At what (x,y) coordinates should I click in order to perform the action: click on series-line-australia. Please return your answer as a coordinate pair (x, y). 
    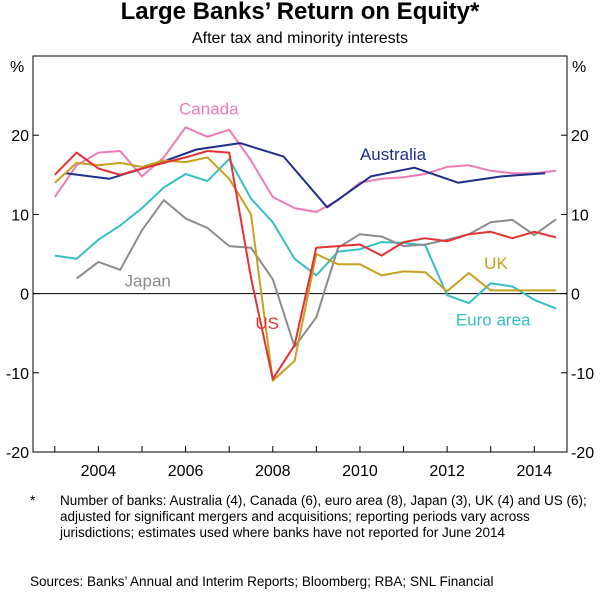
    Looking at the image, I should click on (305, 175).